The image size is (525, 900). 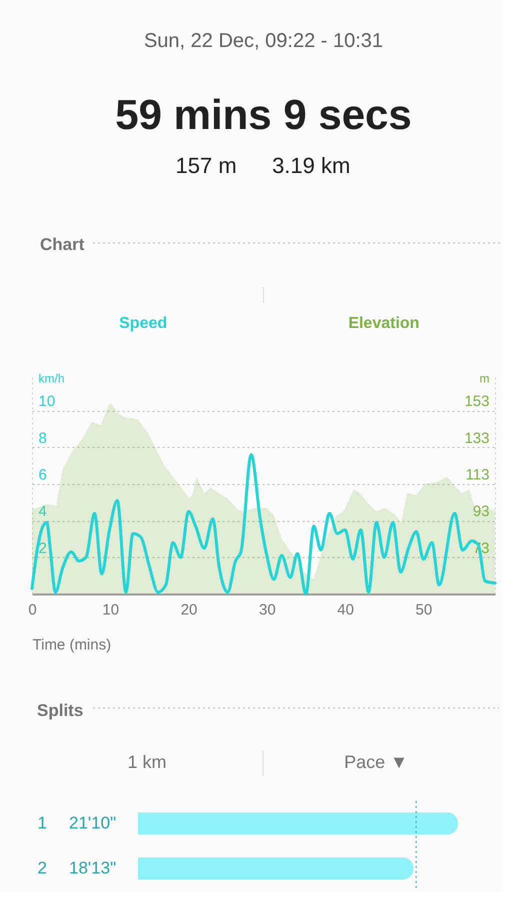 What do you see at coordinates (264, 41) in the screenshot?
I see `text: Sun, 22 Dec, 09:22 - 10:31` at bounding box center [264, 41].